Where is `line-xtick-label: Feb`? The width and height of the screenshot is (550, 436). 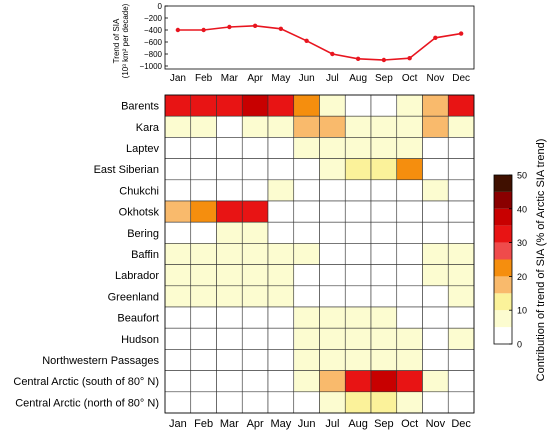 line-xtick-label: Feb is located at coordinates (204, 78).